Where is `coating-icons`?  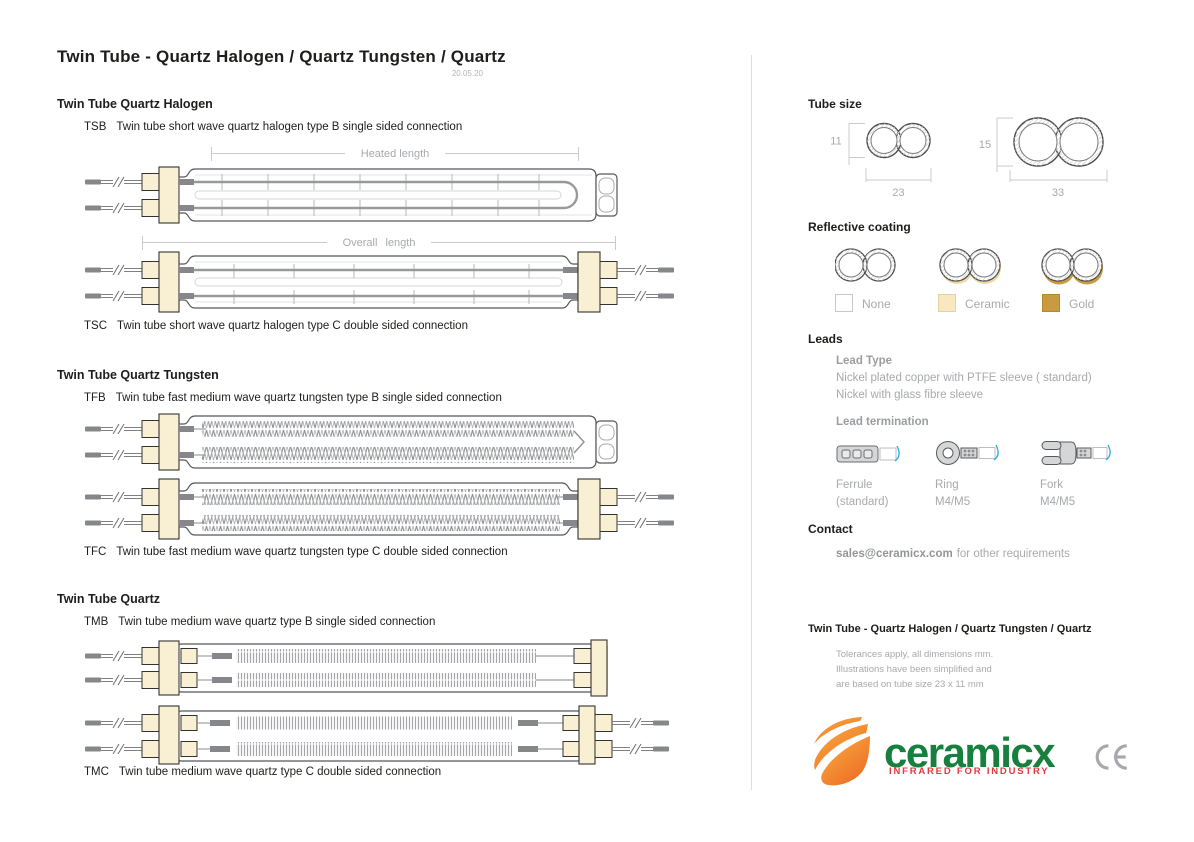 coating-icons is located at coordinates (969, 266).